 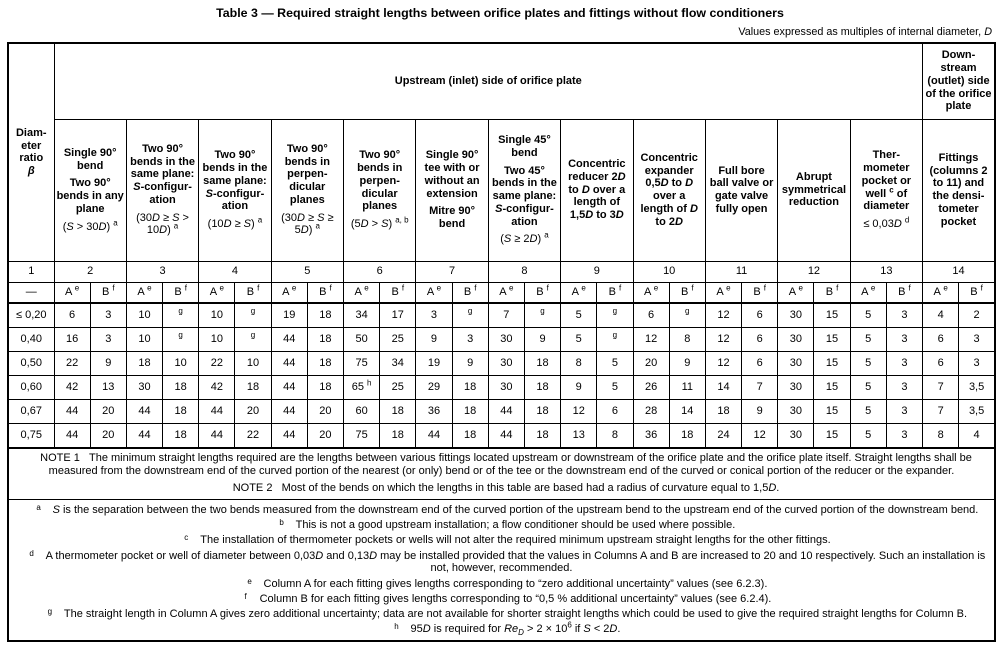 I want to click on value-cell: 75, so click(x=361, y=436).